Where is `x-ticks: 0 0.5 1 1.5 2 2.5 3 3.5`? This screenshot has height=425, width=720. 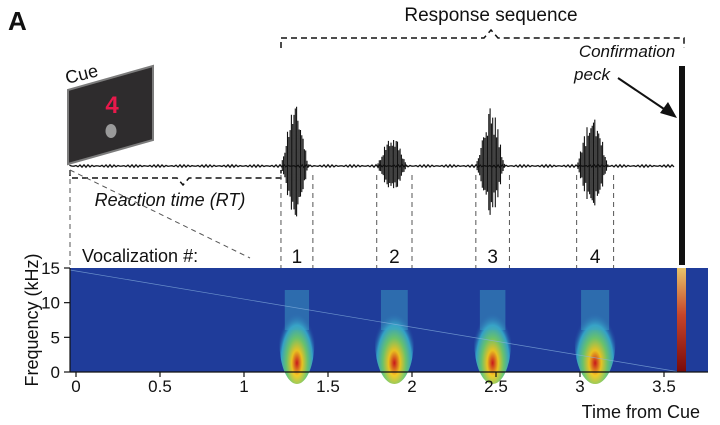
x-ticks: 0 0.5 1 1.5 2 2.5 3 3.5 is located at coordinates (373, 384).